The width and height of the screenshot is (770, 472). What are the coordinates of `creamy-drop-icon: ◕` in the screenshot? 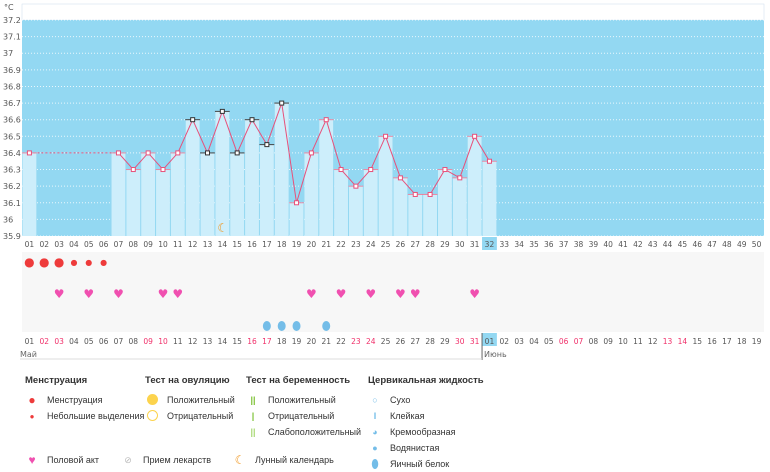 It's located at (375, 432).